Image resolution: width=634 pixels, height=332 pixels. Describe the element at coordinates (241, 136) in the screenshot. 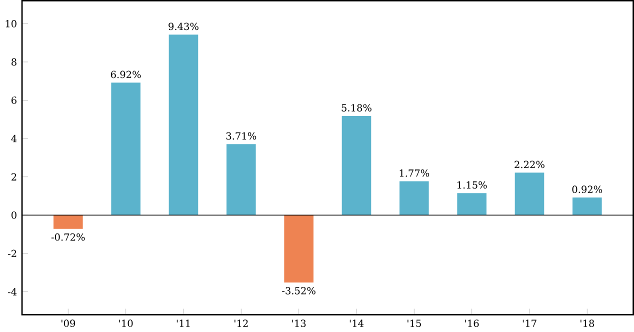

I see `data-label: 3.71%` at that location.